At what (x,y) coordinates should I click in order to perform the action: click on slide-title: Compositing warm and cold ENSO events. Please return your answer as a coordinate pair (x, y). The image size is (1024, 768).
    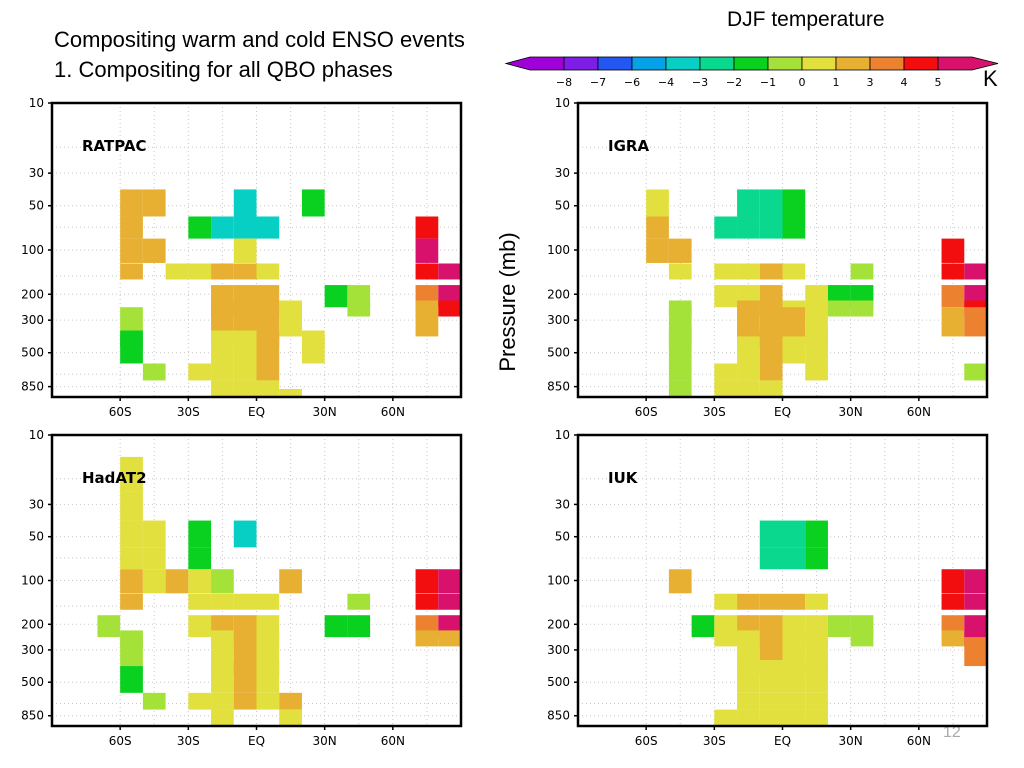
    Looking at the image, I should click on (259, 39).